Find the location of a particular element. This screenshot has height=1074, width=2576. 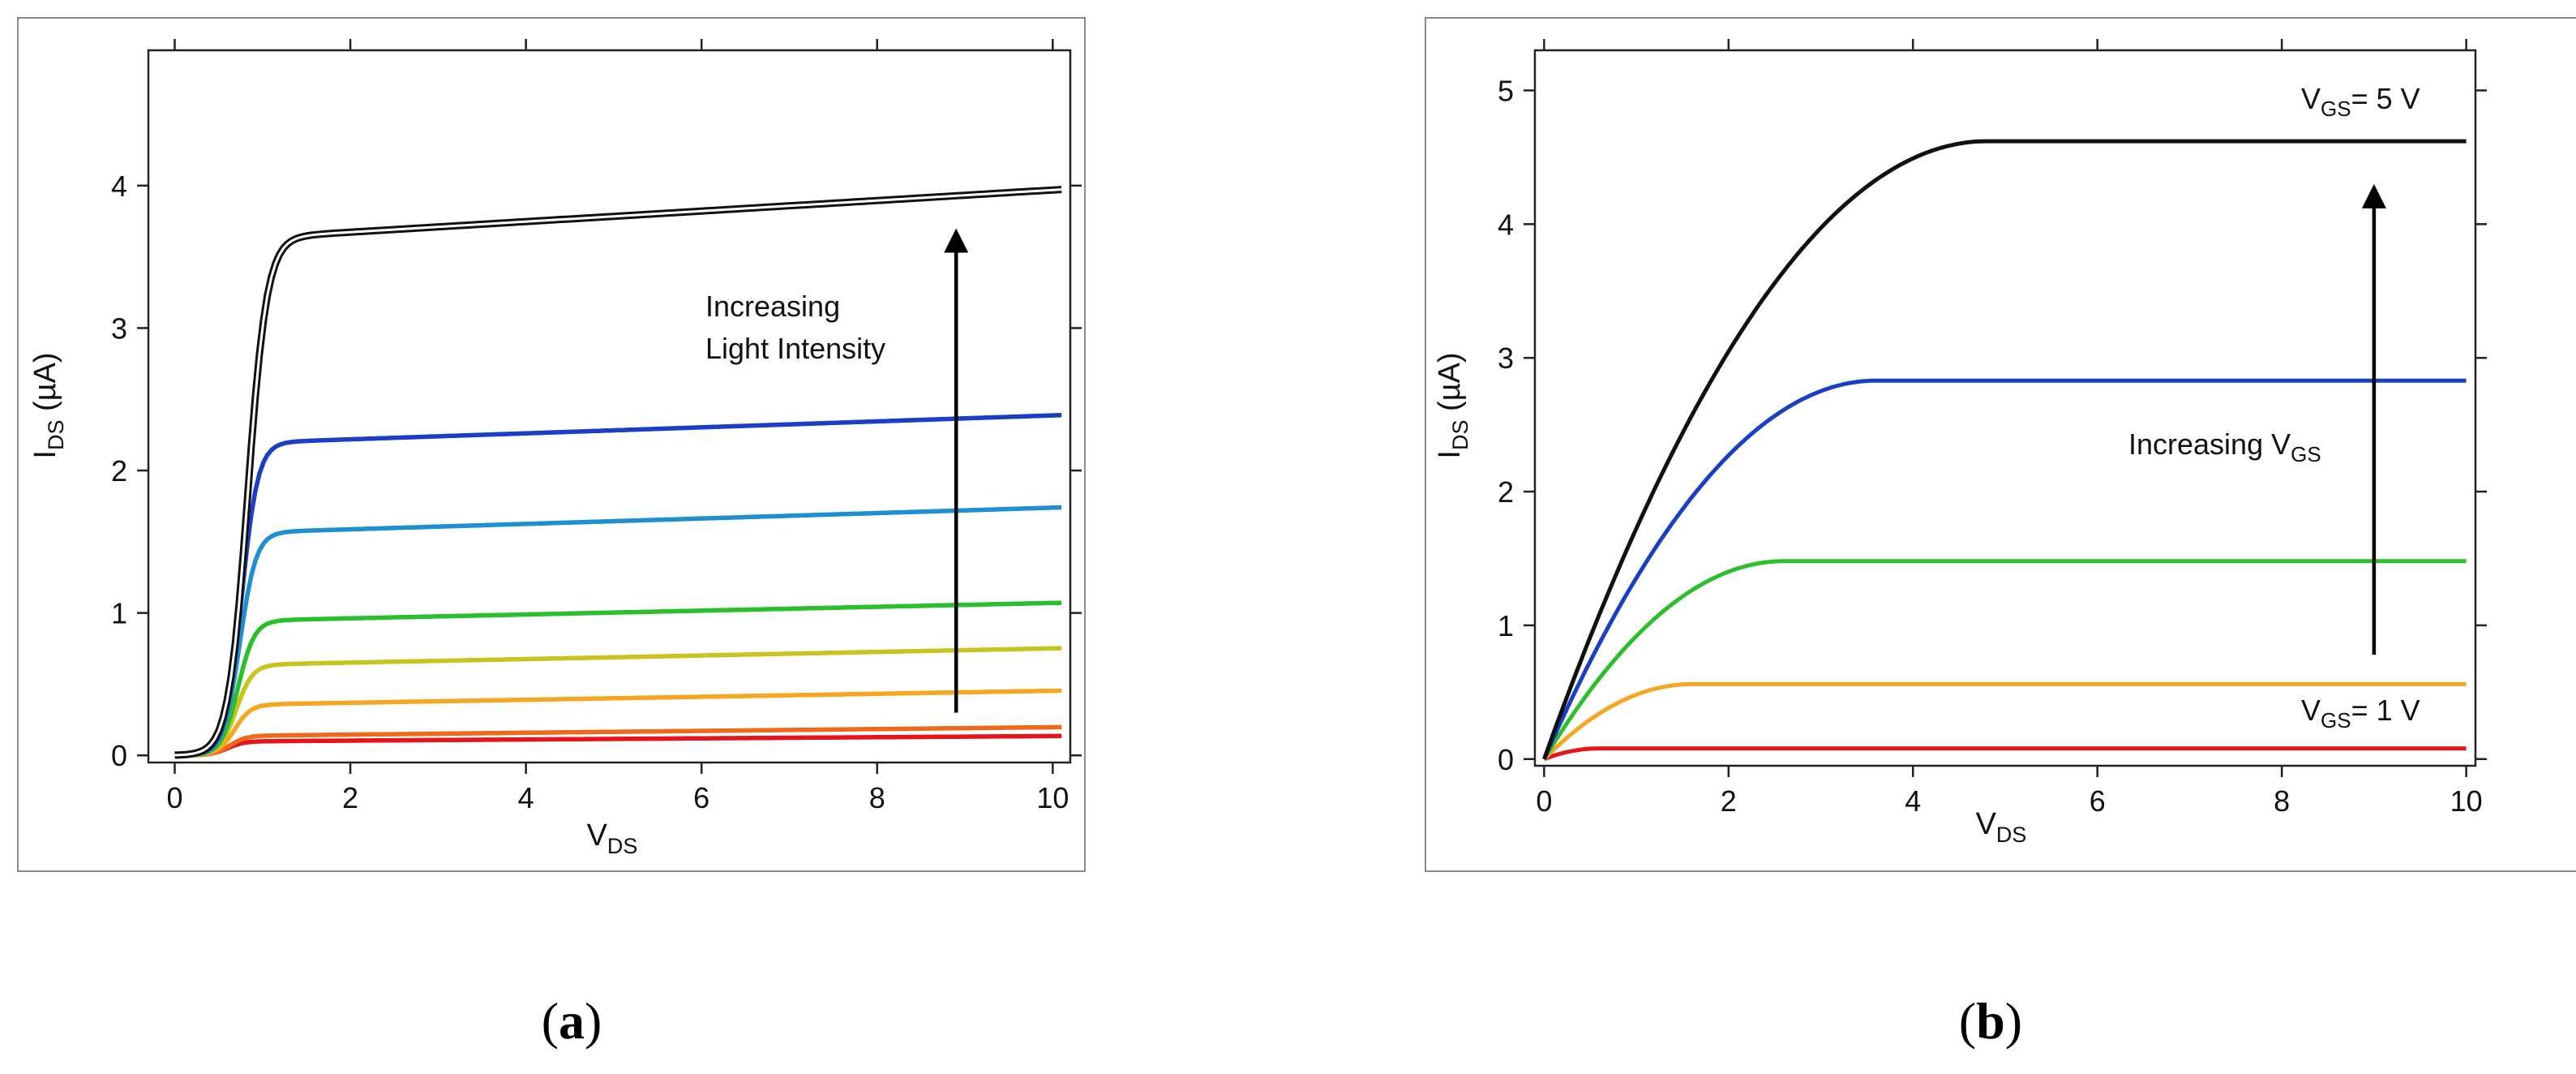

panel-b-x-tick-label-1: 2 is located at coordinates (1729, 801).